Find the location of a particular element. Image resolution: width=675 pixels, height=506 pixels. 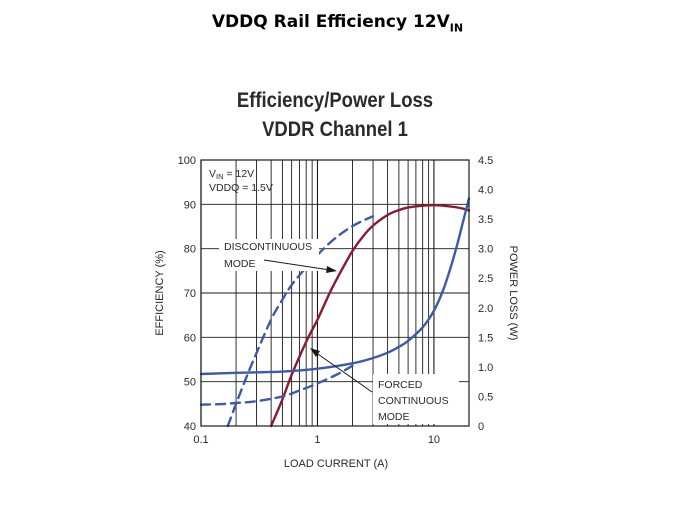

annotation-forced-line-1: FORCED is located at coordinates (400, 385).